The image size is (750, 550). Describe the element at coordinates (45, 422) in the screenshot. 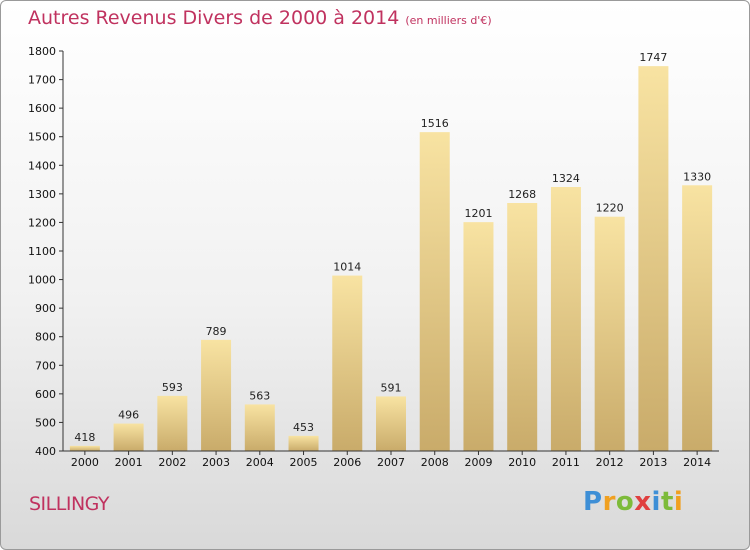

I see `y-tick-label: 500` at that location.